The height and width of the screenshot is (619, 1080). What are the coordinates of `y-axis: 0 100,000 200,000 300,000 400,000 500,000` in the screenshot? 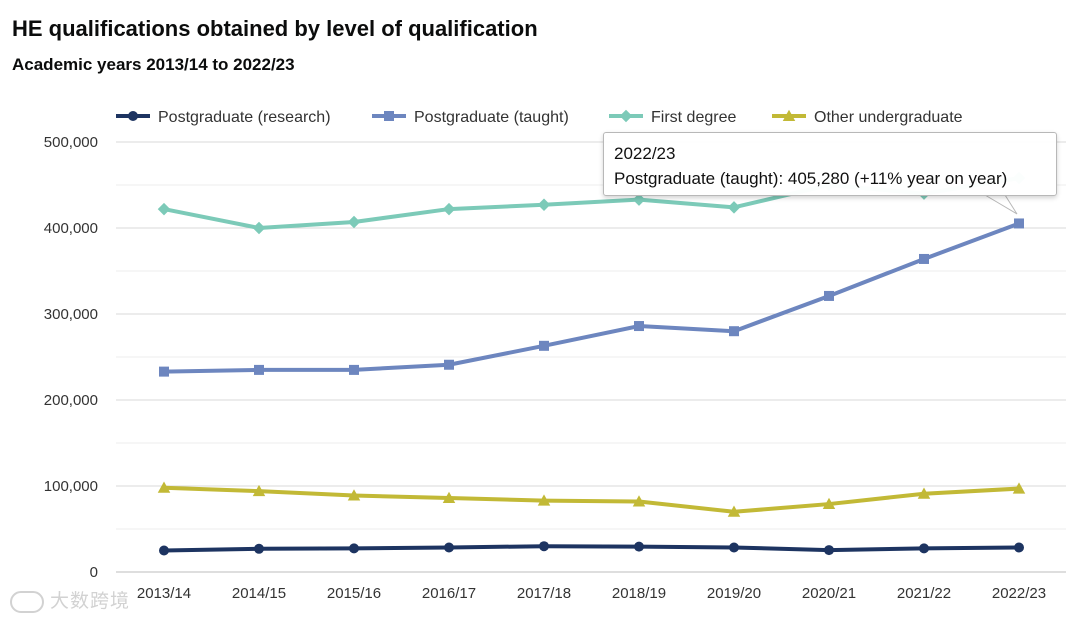 It's located at (71, 357).